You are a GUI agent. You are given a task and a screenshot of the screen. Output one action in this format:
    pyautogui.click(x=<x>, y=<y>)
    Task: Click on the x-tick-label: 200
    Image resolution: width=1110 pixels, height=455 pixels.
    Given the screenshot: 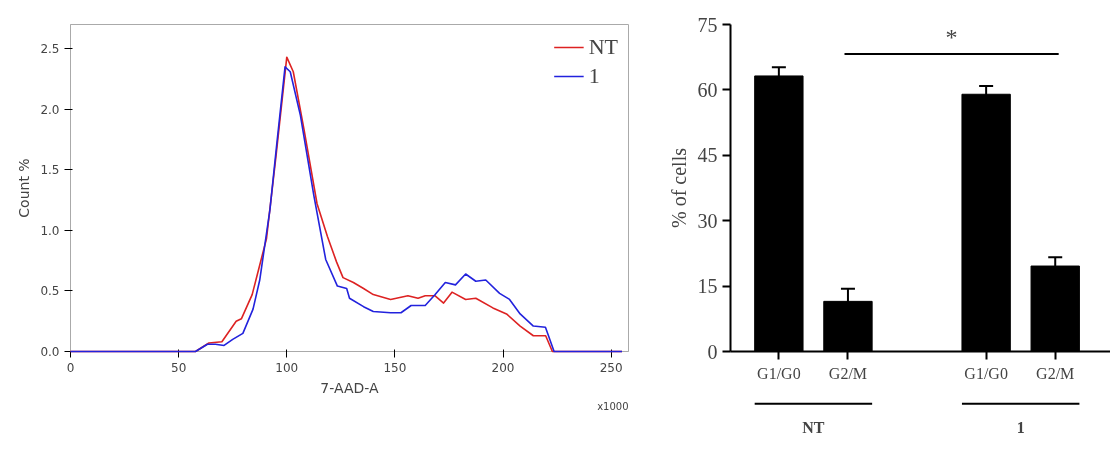 What is the action you would take?
    pyautogui.click(x=503, y=367)
    